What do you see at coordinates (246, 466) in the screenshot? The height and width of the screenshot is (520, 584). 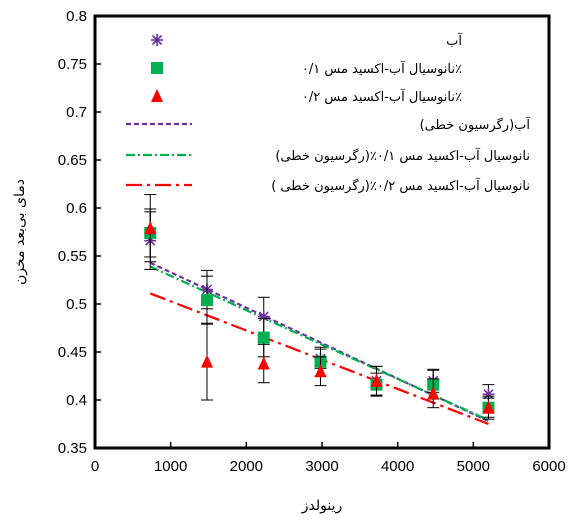 I see `x-tick-label: 2000` at bounding box center [246, 466].